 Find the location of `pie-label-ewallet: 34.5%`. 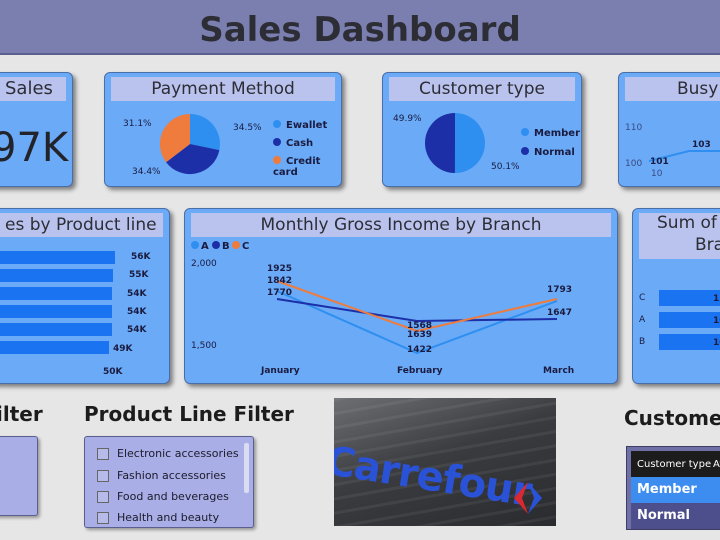

pie-label-ewallet: 34.5% is located at coordinates (247, 128).